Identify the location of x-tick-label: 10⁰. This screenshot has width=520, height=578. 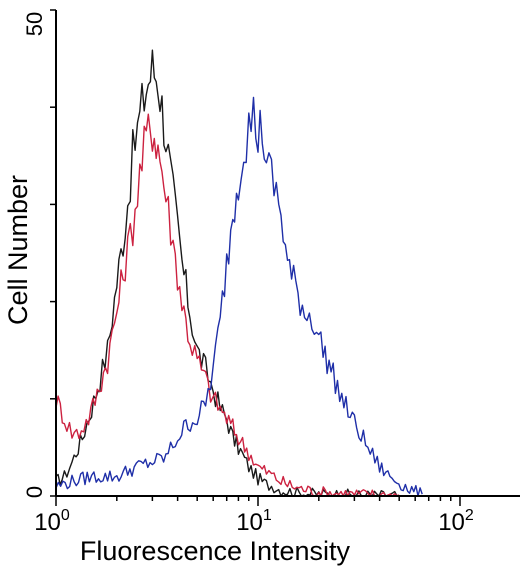
(52, 521).